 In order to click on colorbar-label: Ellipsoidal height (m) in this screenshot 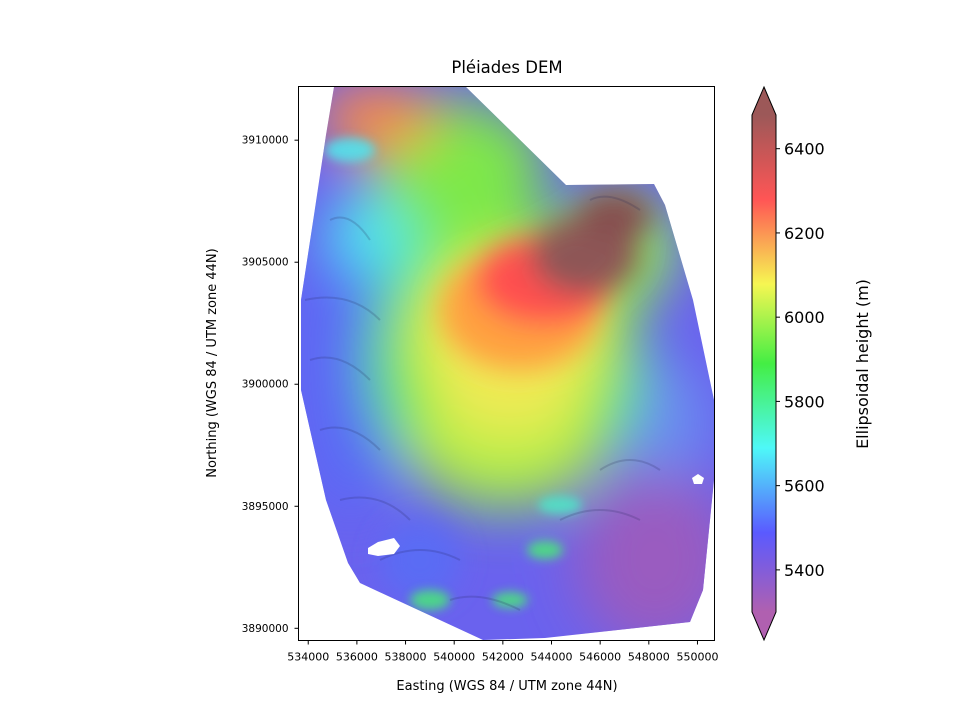, I will do `click(862, 364)`.